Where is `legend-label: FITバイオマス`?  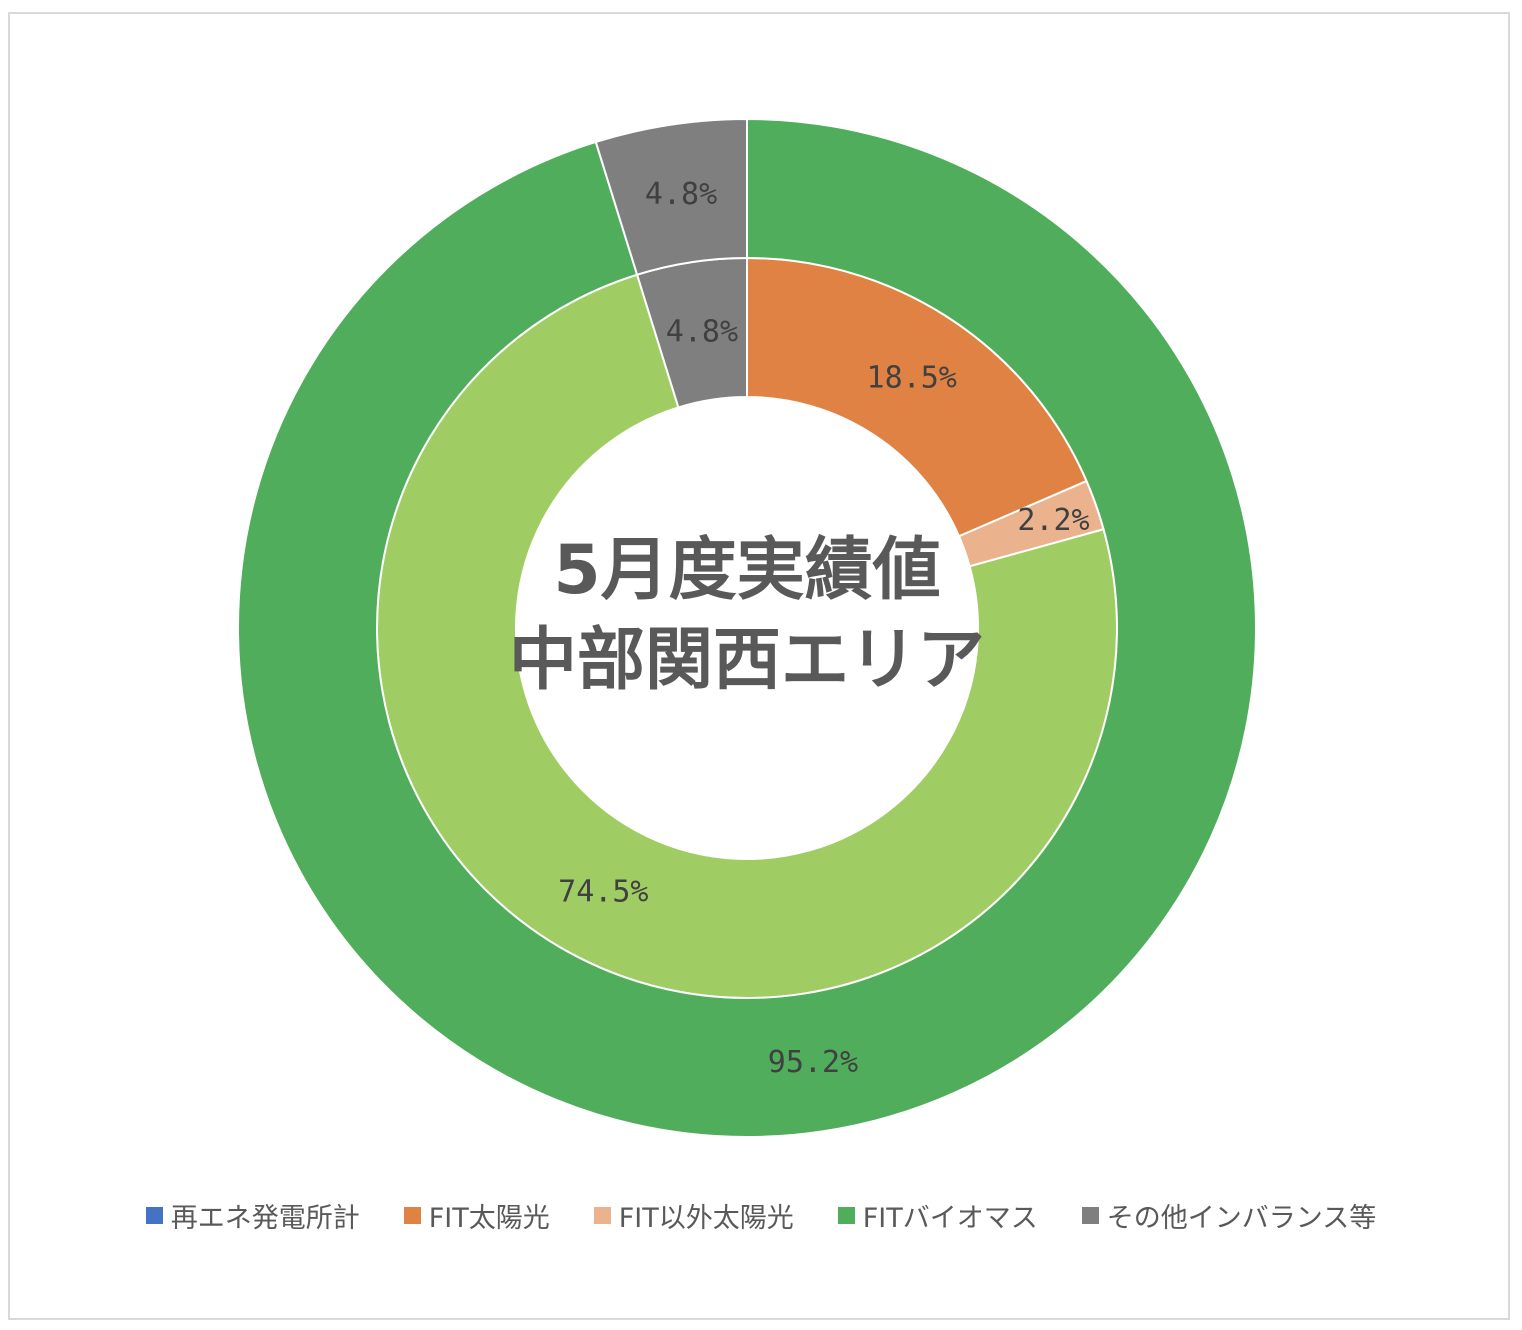 legend-label: FITバイオマス is located at coordinates (950, 1218).